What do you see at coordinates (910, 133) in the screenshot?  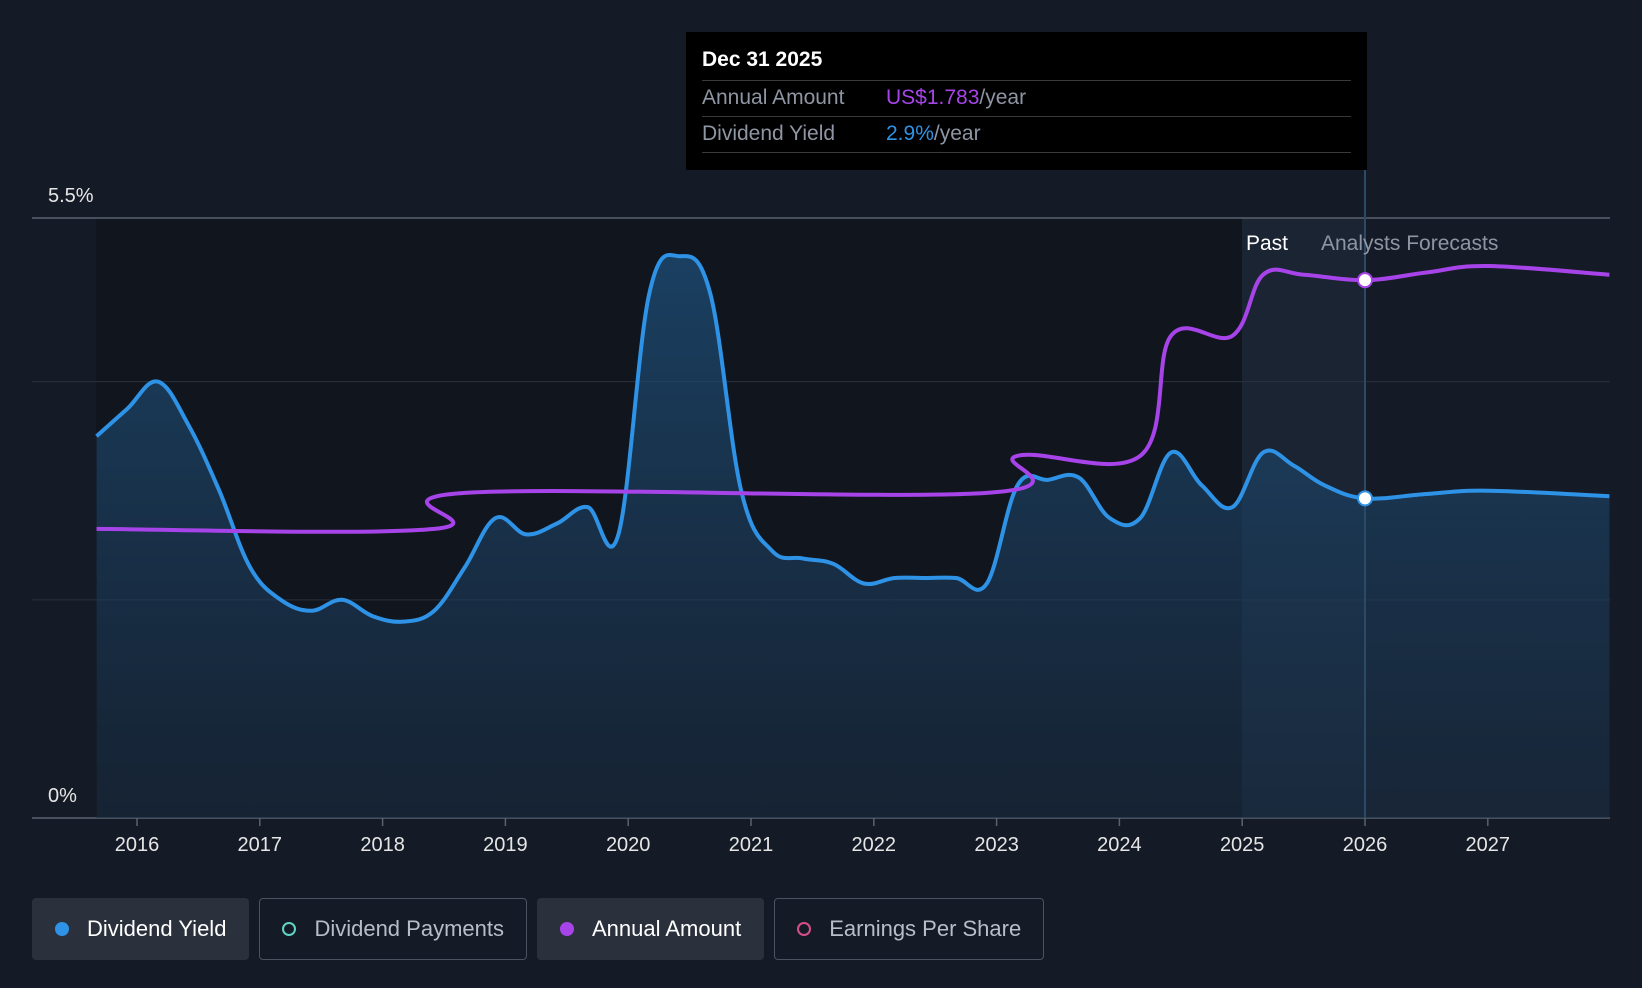 I see `tooltip-dividend-yield-value: 2.9%` at bounding box center [910, 133].